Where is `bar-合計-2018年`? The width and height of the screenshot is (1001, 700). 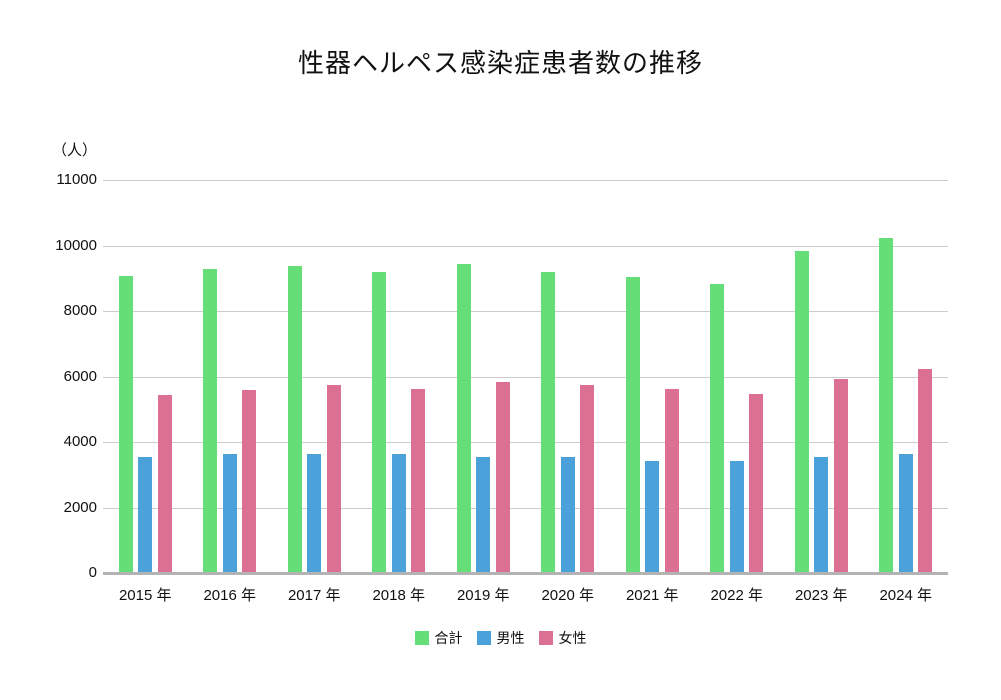 bar-合計-2018年 is located at coordinates (379, 422).